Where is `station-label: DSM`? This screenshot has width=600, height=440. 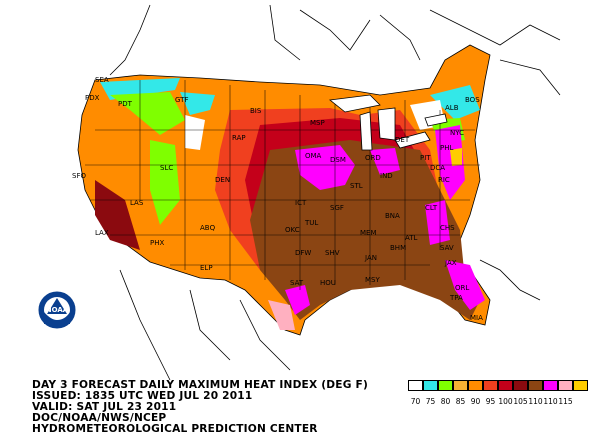
station-label: DSM is located at coordinates (338, 160).